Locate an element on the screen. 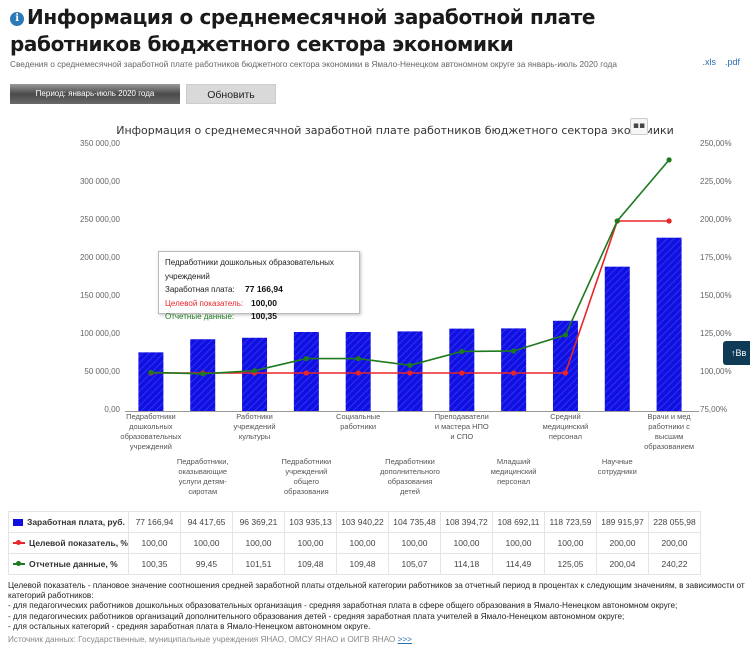 This screenshot has width=750, height=658. table-cell: 103 935,13 is located at coordinates (310, 522).